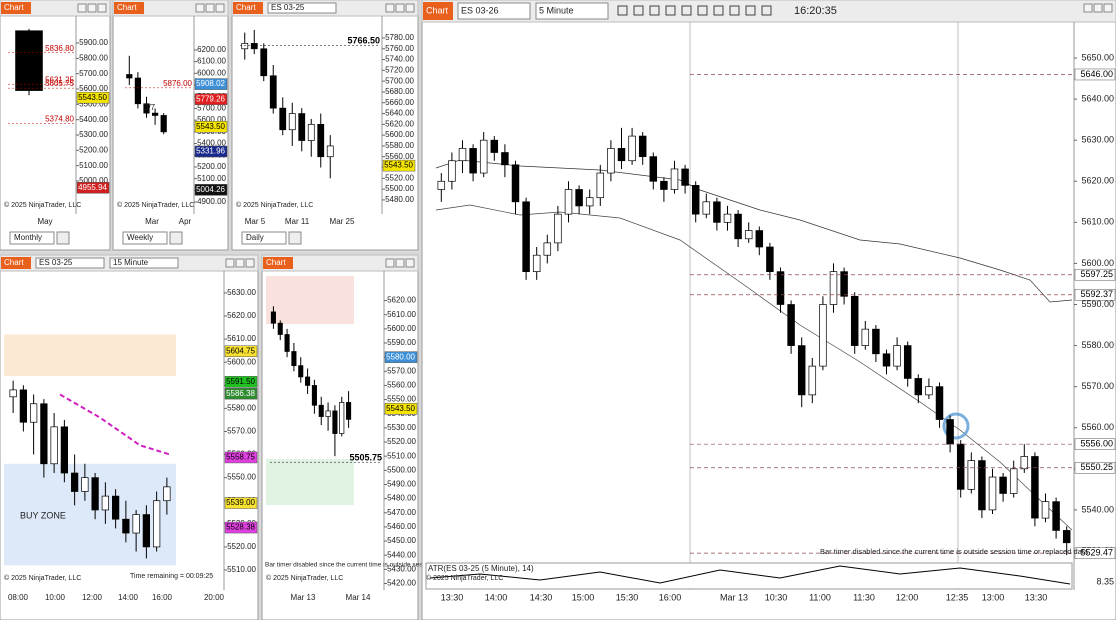 Image resolution: width=1116 pixels, height=620 pixels. Describe the element at coordinates (1097, 140) in the screenshot. I see `price-tick-label: 5630.00` at that location.